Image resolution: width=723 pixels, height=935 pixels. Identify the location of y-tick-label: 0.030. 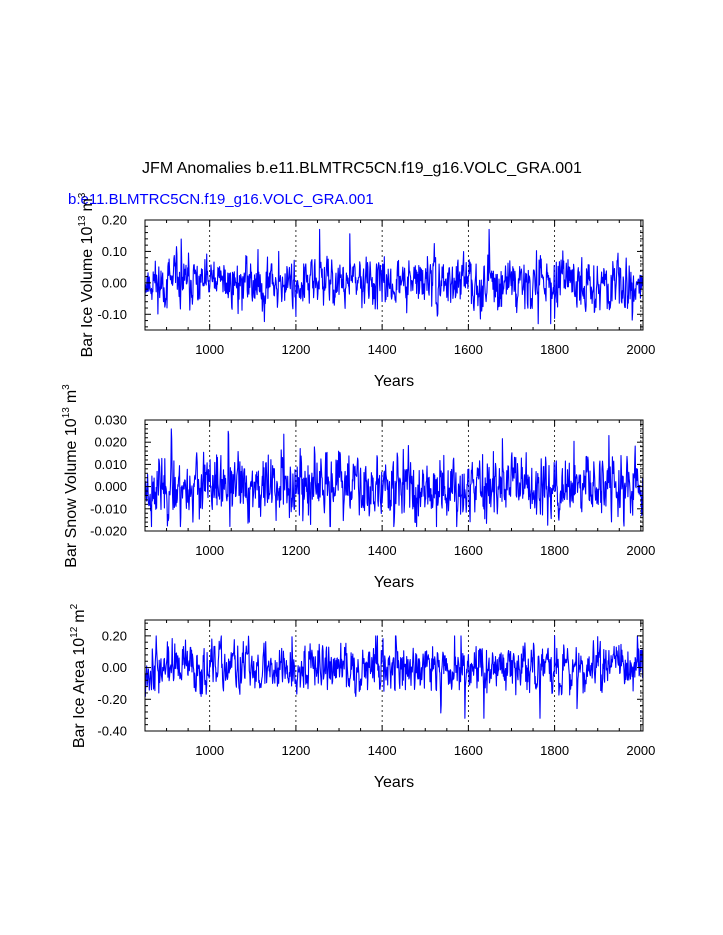
(110, 420).